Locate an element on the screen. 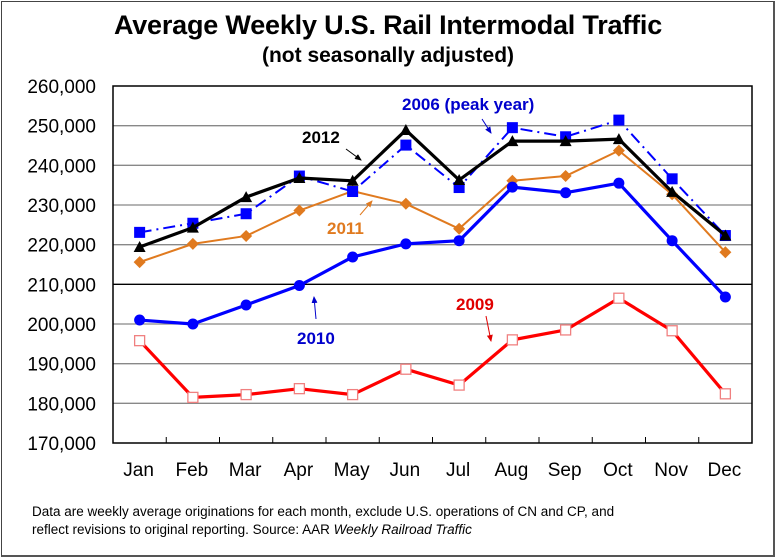  x-tick-label: Feb is located at coordinates (192, 470).